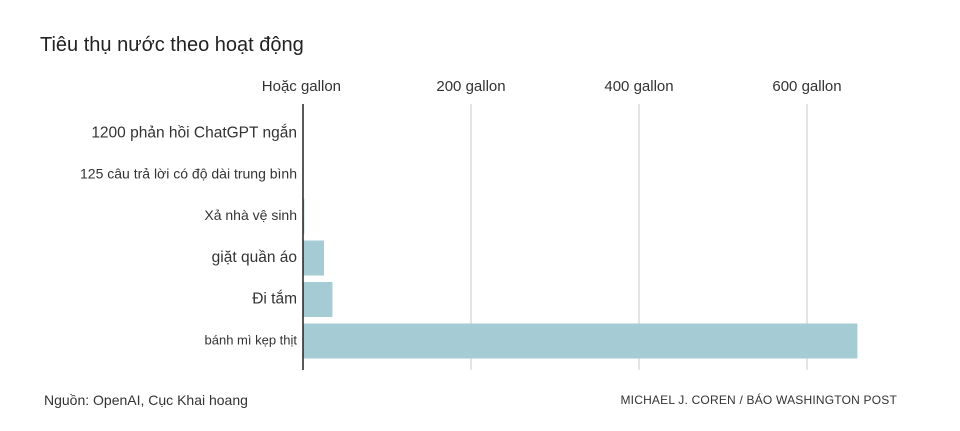 The width and height of the screenshot is (960, 431). I want to click on category-label: Xả nhà vệ sinh, so click(250, 215).